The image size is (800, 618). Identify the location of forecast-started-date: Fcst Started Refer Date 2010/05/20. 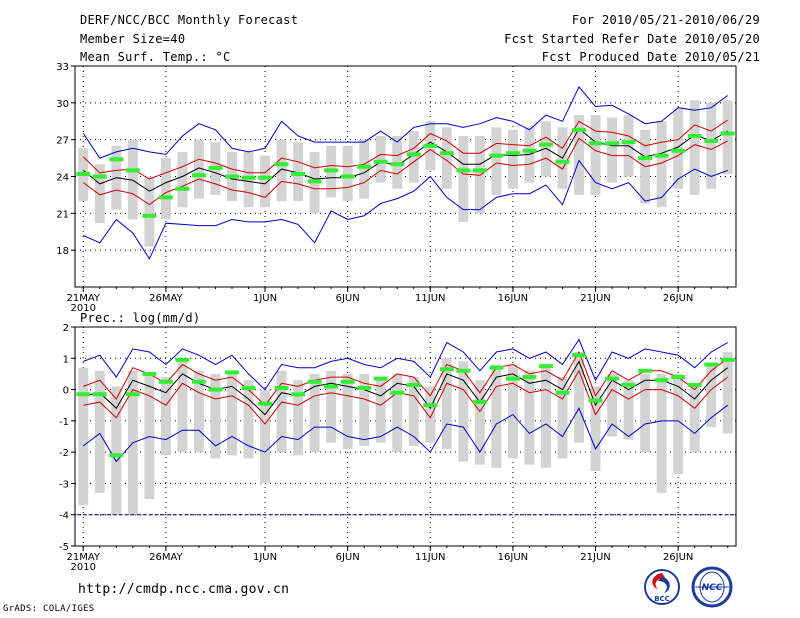
(632, 39).